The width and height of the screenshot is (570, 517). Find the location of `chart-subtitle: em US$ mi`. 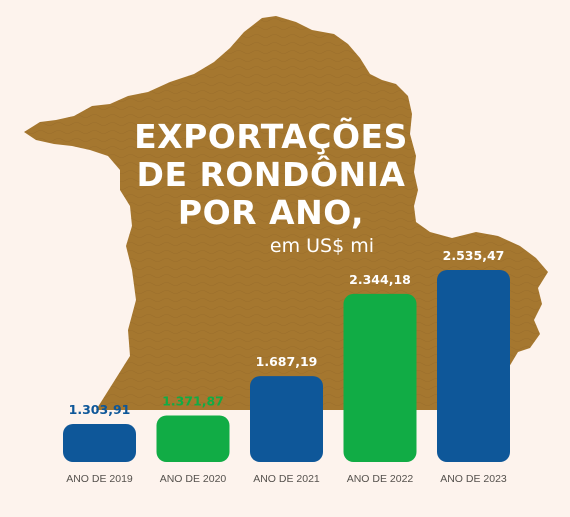

chart-subtitle: em US$ mi is located at coordinates (321, 246).